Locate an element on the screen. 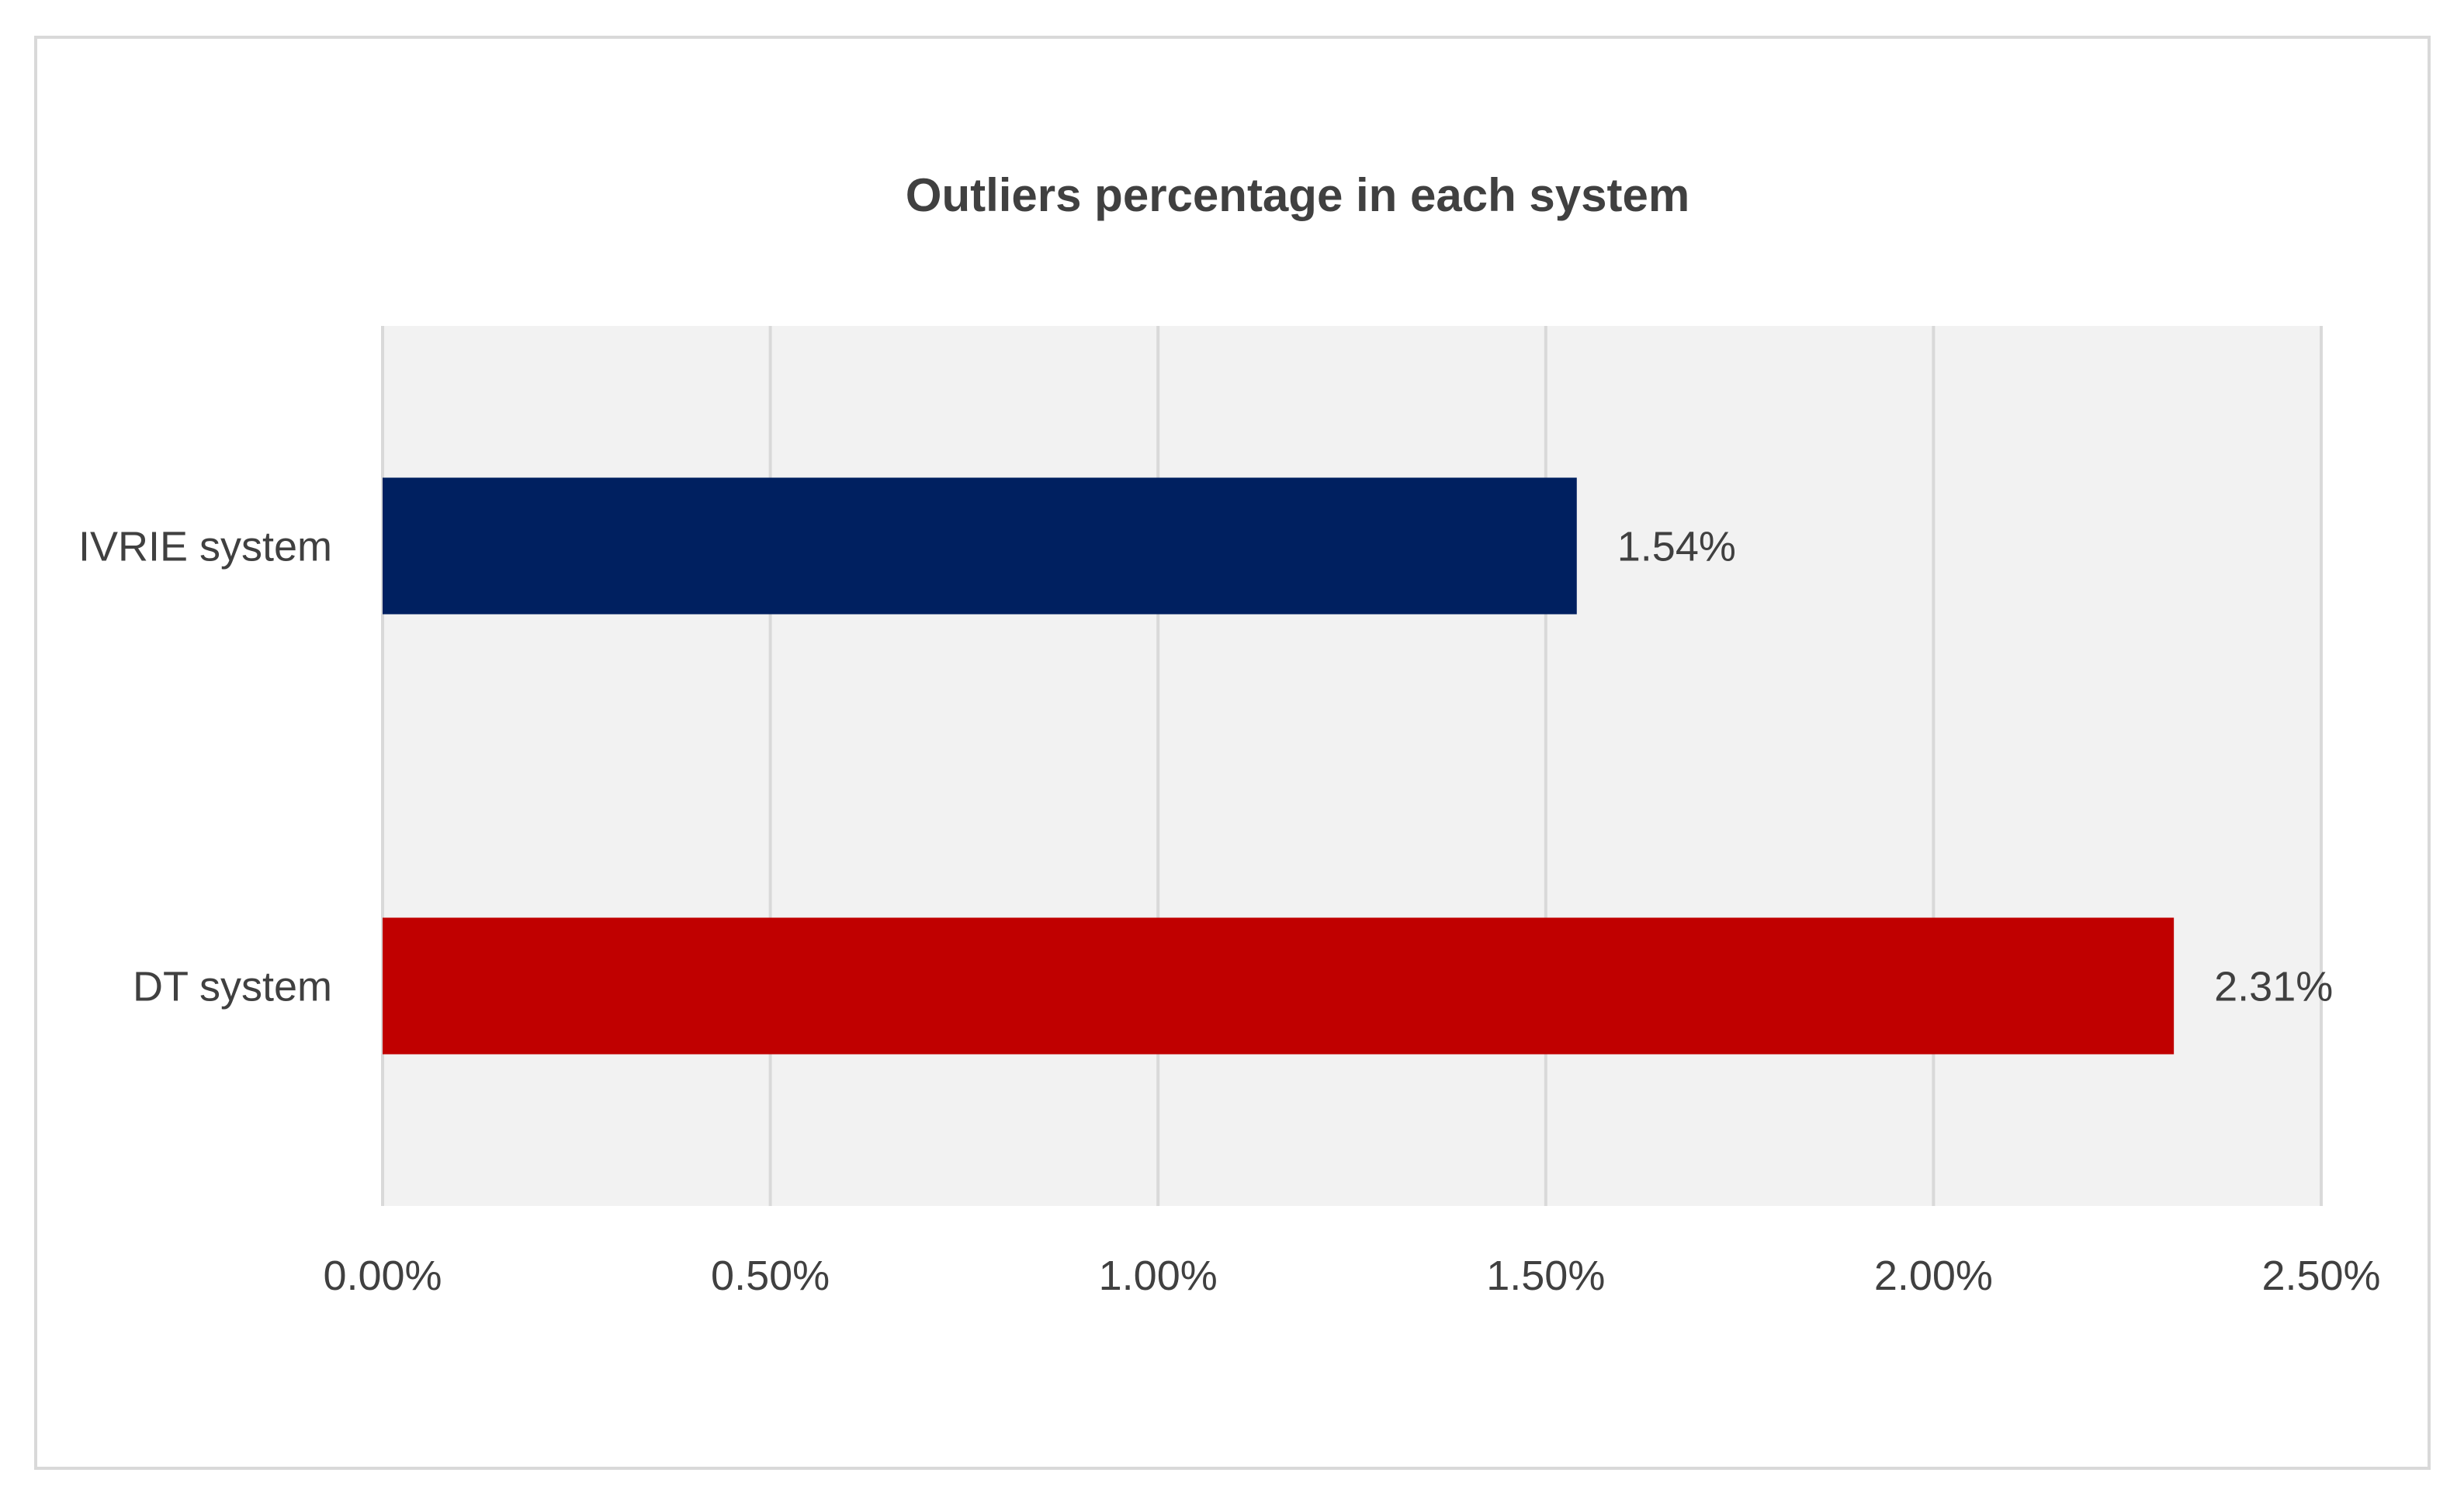 The height and width of the screenshot is (1497, 2464). x-tick-label: 1.00% is located at coordinates (1158, 1276).